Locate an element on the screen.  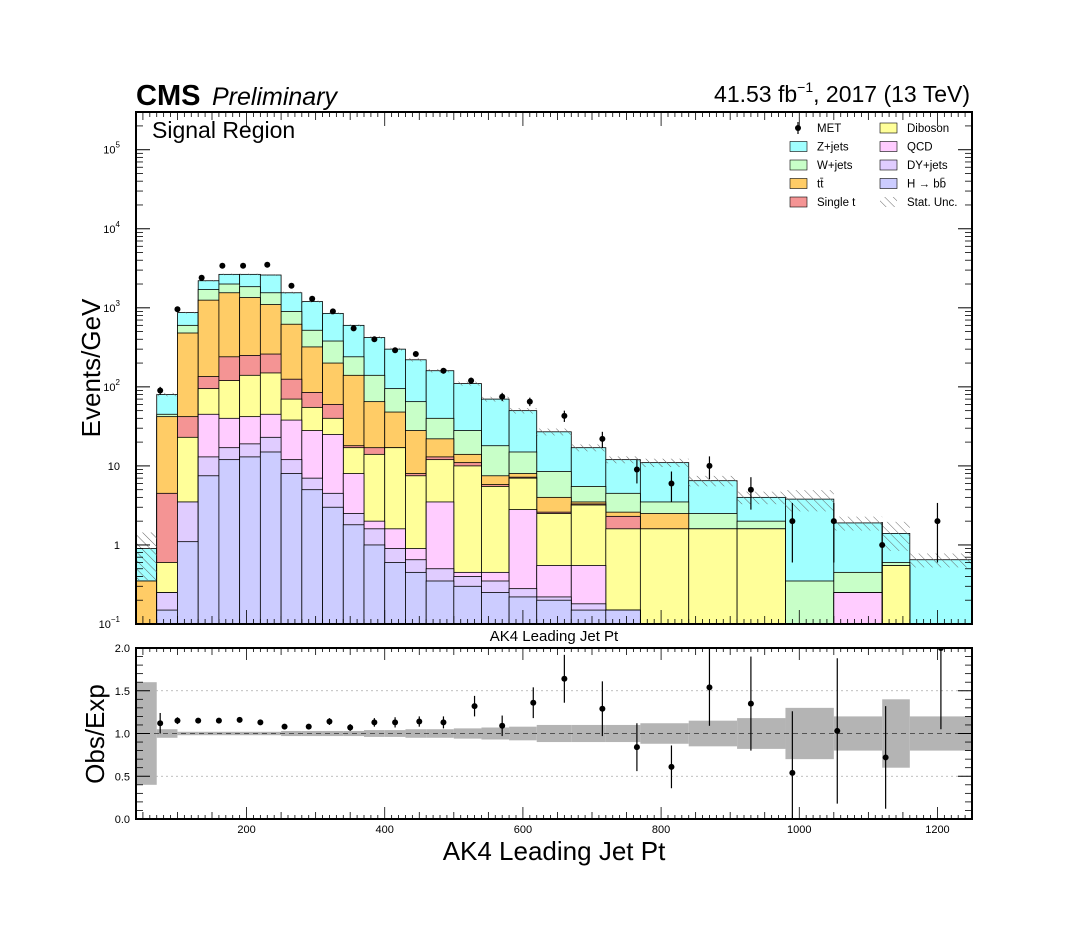
x-tick-label: 1000 is located at coordinates (799, 830).